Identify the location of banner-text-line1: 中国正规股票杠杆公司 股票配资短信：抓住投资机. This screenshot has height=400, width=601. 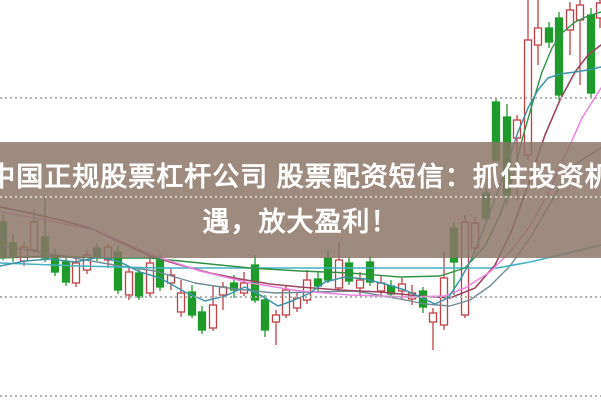
(300, 177).